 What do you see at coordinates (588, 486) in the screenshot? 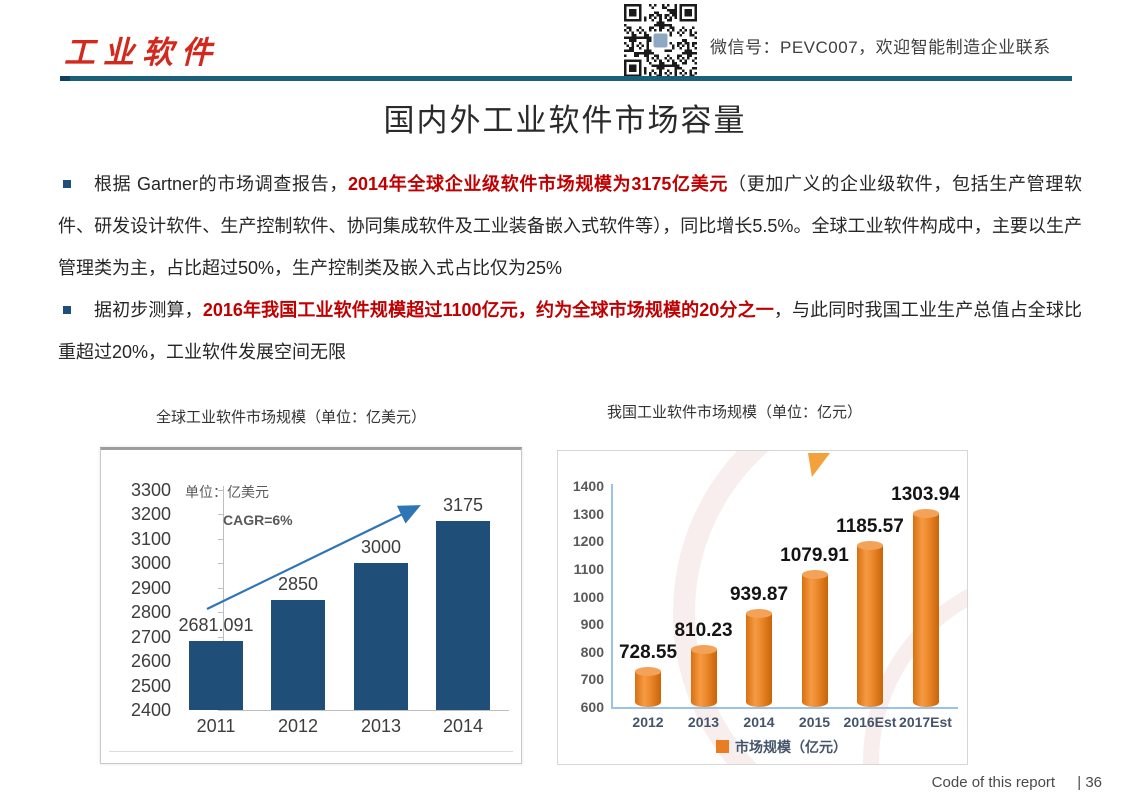
I see `y-axis-tick-label: 1400` at bounding box center [588, 486].